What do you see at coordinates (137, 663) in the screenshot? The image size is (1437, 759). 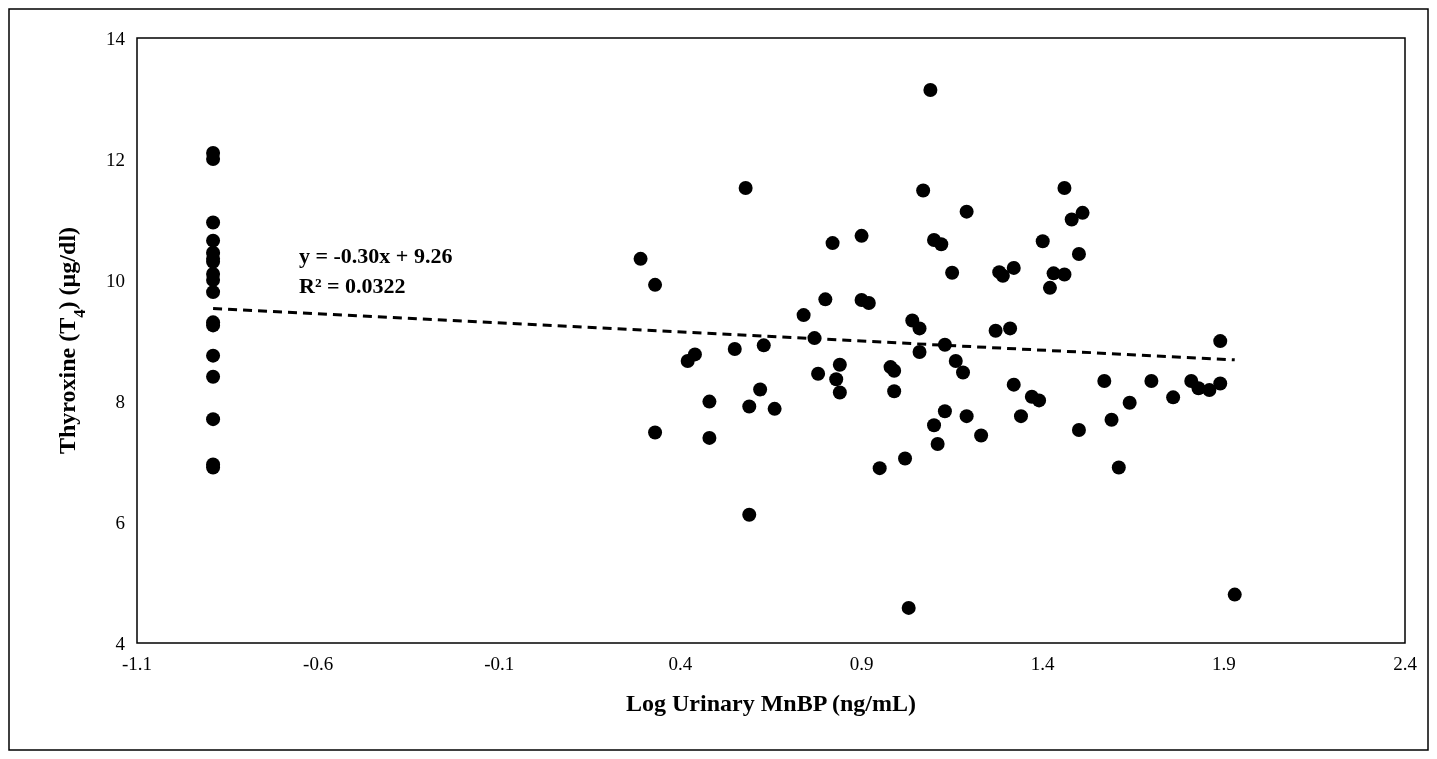 I see `x-tick-label: -1.1` at bounding box center [137, 663].